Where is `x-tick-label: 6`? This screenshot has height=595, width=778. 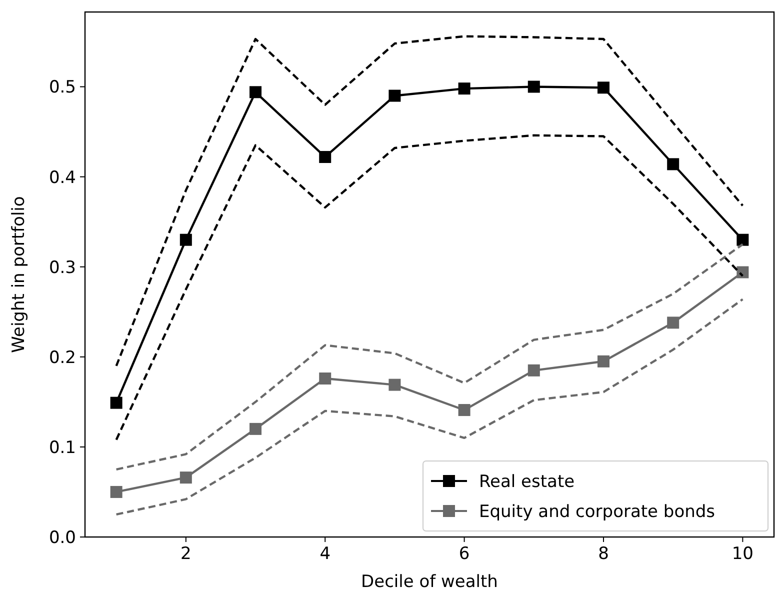
x-tick-label: 6 is located at coordinates (464, 554).